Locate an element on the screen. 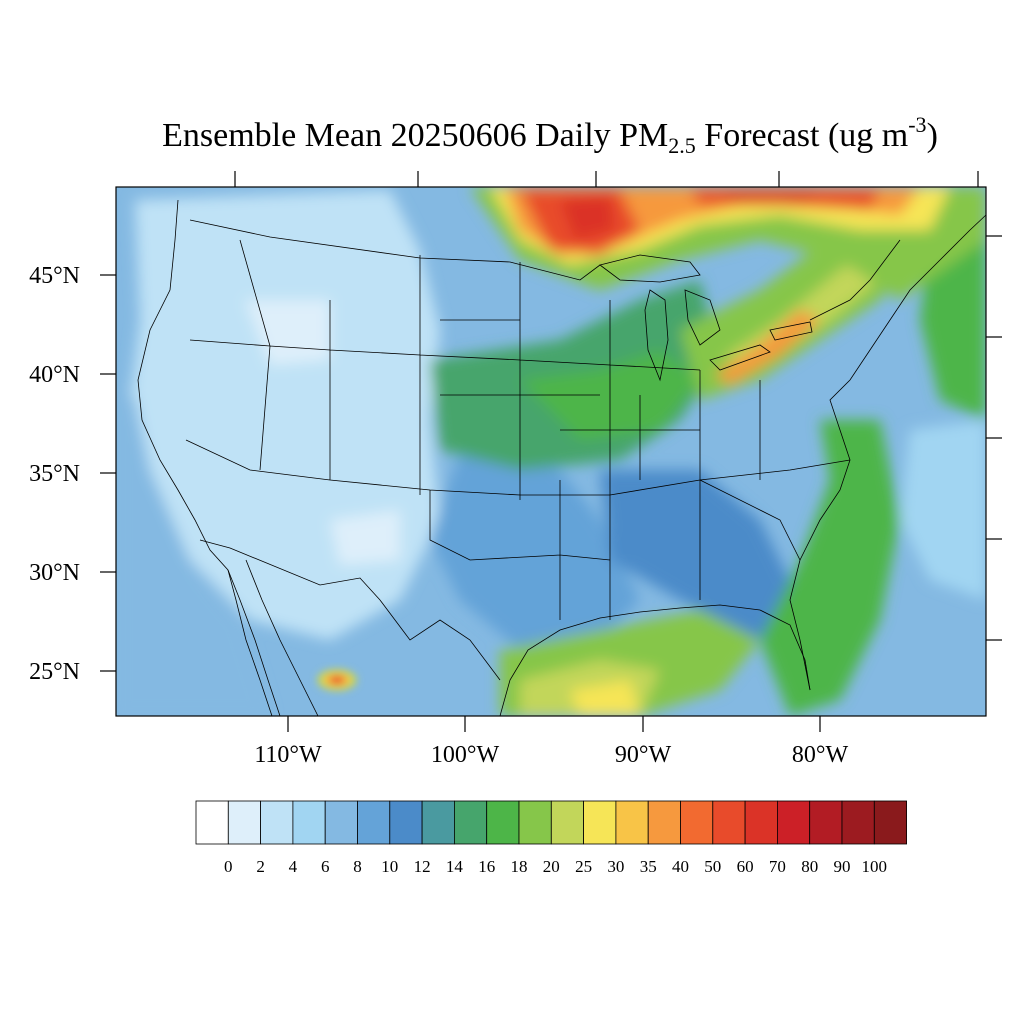  colorbar-label: 40 is located at coordinates (680, 866).